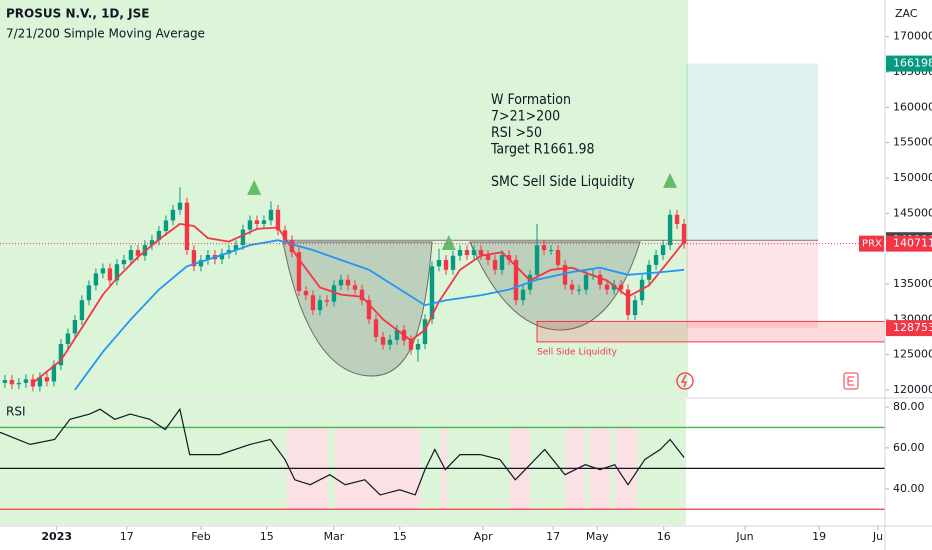  What do you see at coordinates (357, 309) in the screenshot?
I see `w-cup-left` at bounding box center [357, 309].